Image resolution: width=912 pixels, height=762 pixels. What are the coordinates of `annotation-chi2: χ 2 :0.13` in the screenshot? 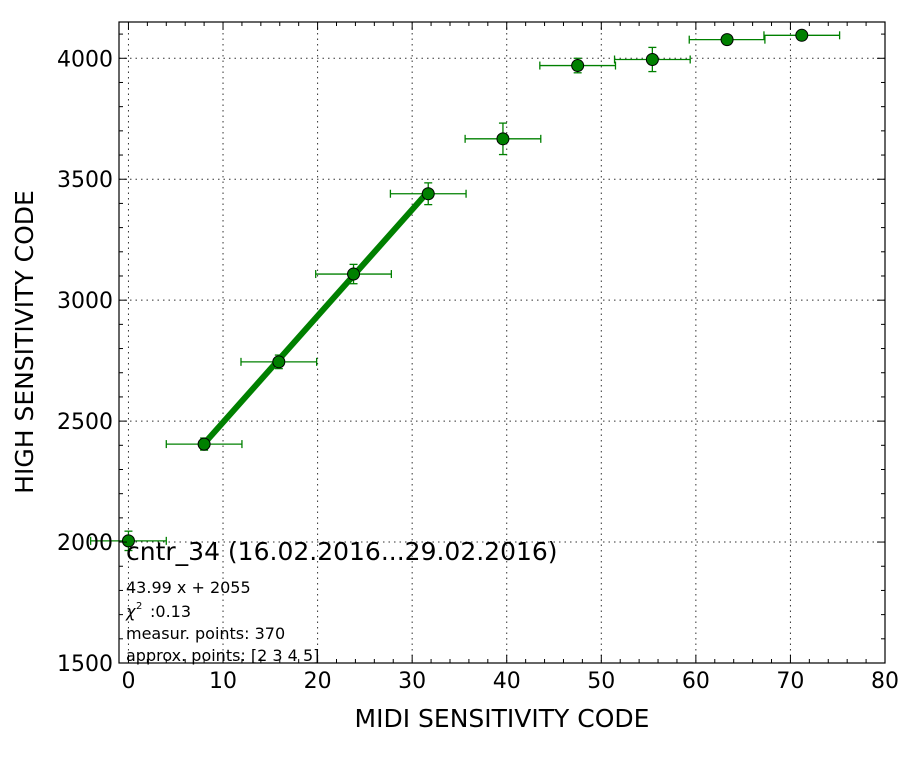 It's located at (158, 611).